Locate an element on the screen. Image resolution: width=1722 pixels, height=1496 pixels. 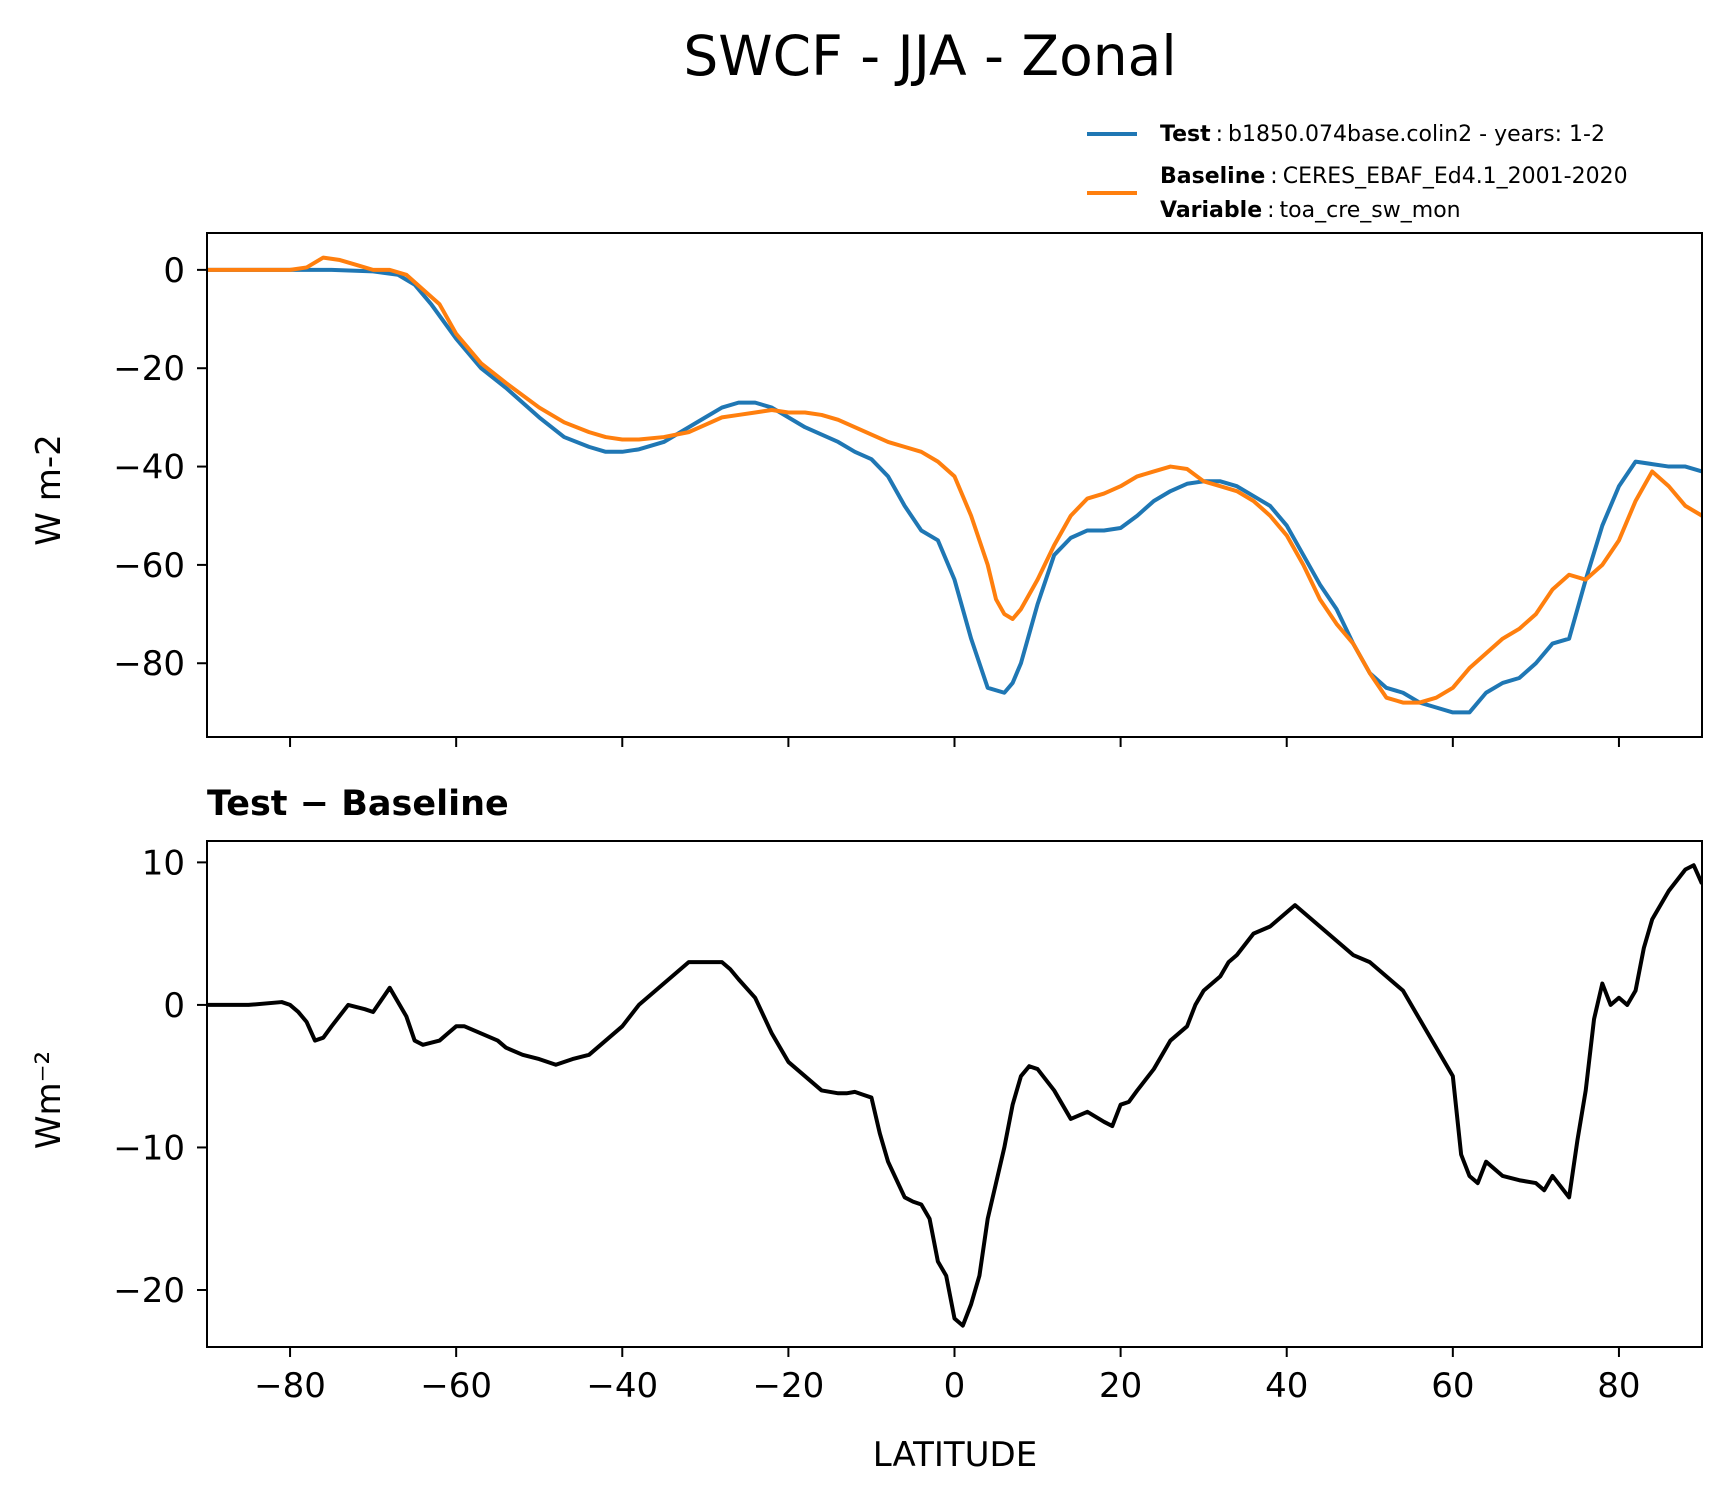
bottom-xtick-label: 0 is located at coordinates (955, 1386).